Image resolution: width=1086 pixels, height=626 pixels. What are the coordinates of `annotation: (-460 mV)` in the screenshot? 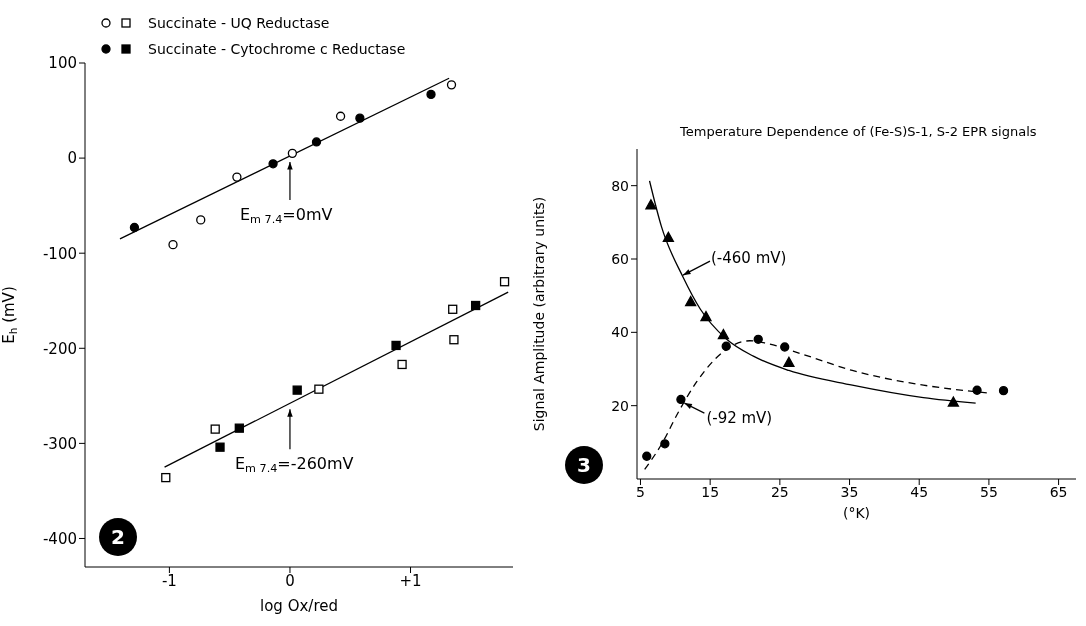 It's located at (748, 258).